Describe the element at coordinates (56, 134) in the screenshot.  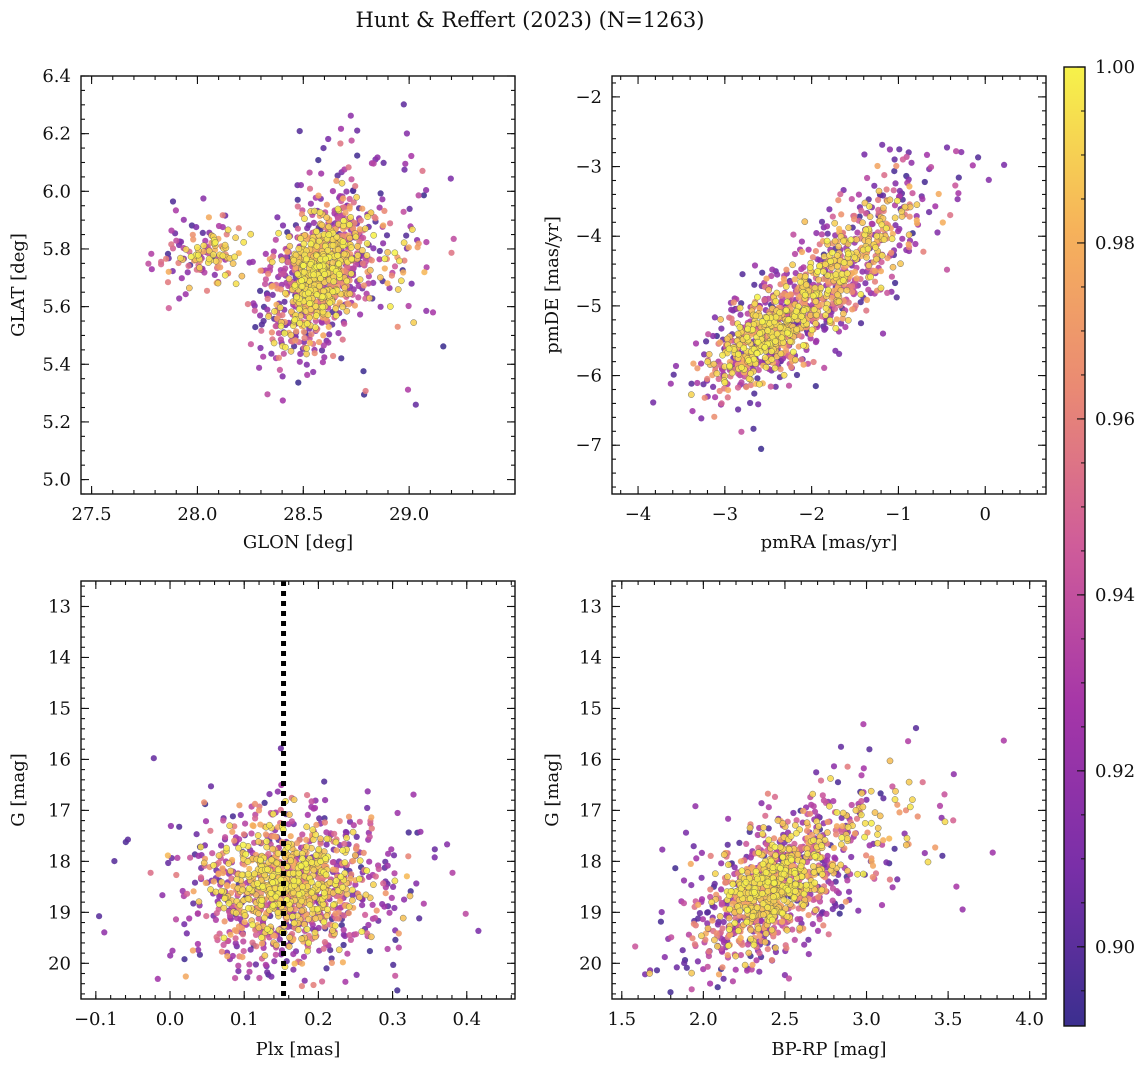
I see `y-tick-label: 6.2` at that location.